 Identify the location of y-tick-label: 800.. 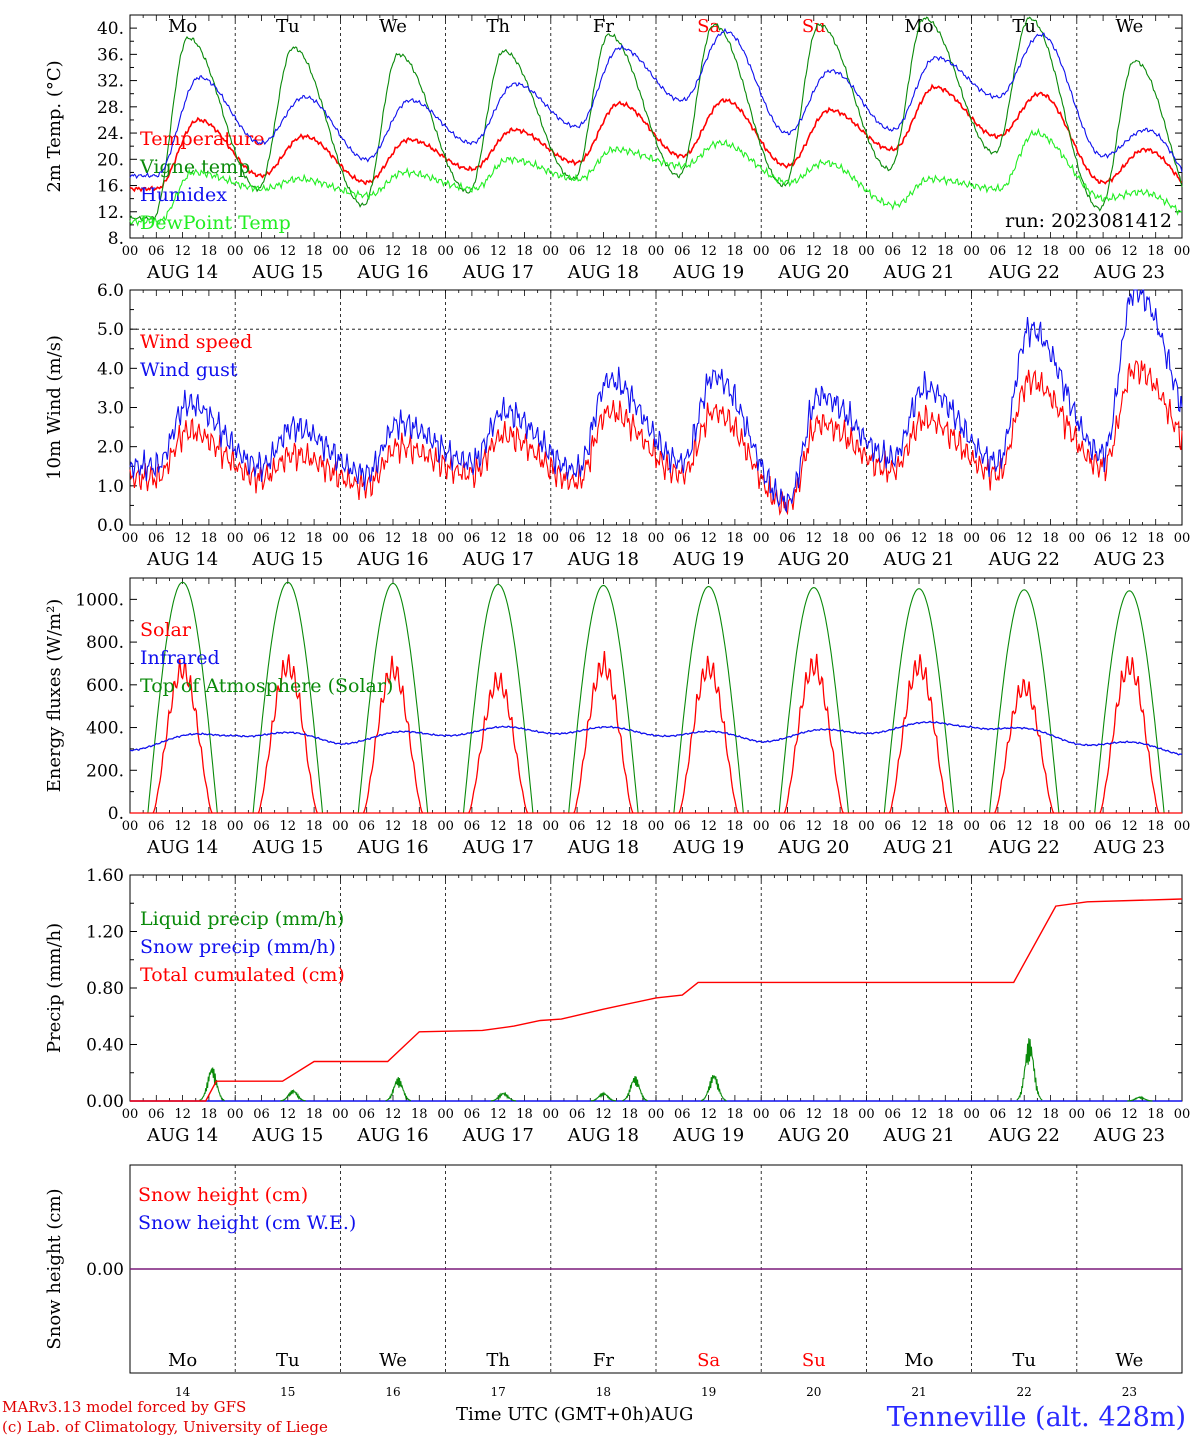
(105, 643).